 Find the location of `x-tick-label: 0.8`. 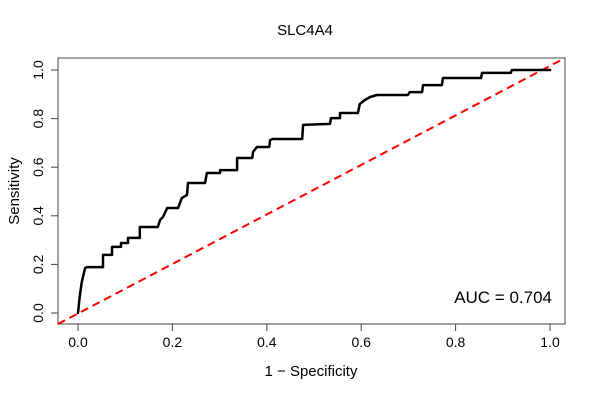

x-tick-label: 0.8 is located at coordinates (456, 342).